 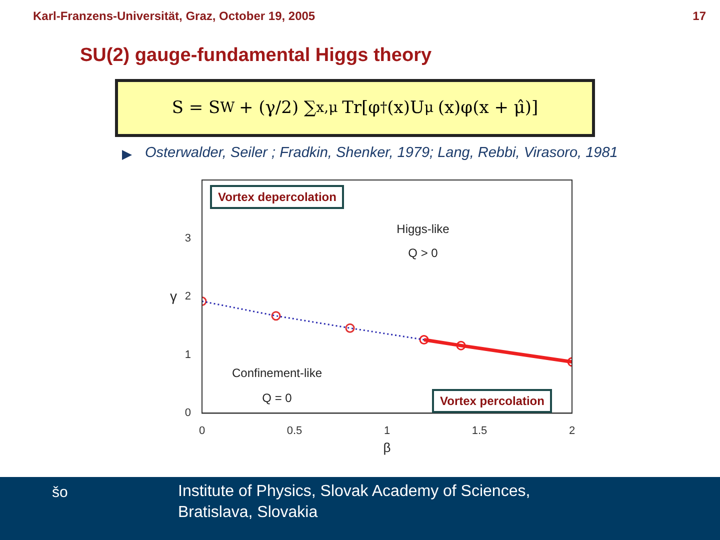 What do you see at coordinates (60, 492) in the screenshot?
I see `text: šo` at bounding box center [60, 492].